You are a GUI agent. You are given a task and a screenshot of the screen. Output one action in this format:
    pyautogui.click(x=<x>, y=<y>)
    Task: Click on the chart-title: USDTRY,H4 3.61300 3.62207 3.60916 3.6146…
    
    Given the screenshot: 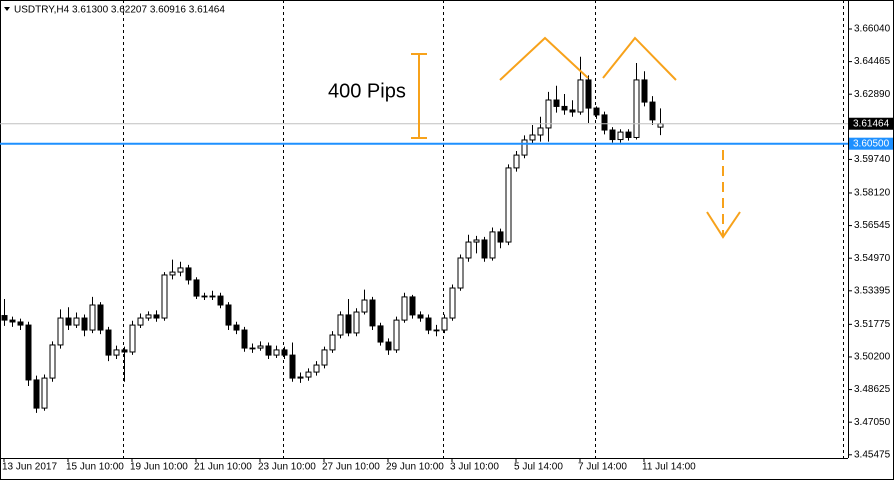 What is the action you would take?
    pyautogui.click(x=119, y=10)
    